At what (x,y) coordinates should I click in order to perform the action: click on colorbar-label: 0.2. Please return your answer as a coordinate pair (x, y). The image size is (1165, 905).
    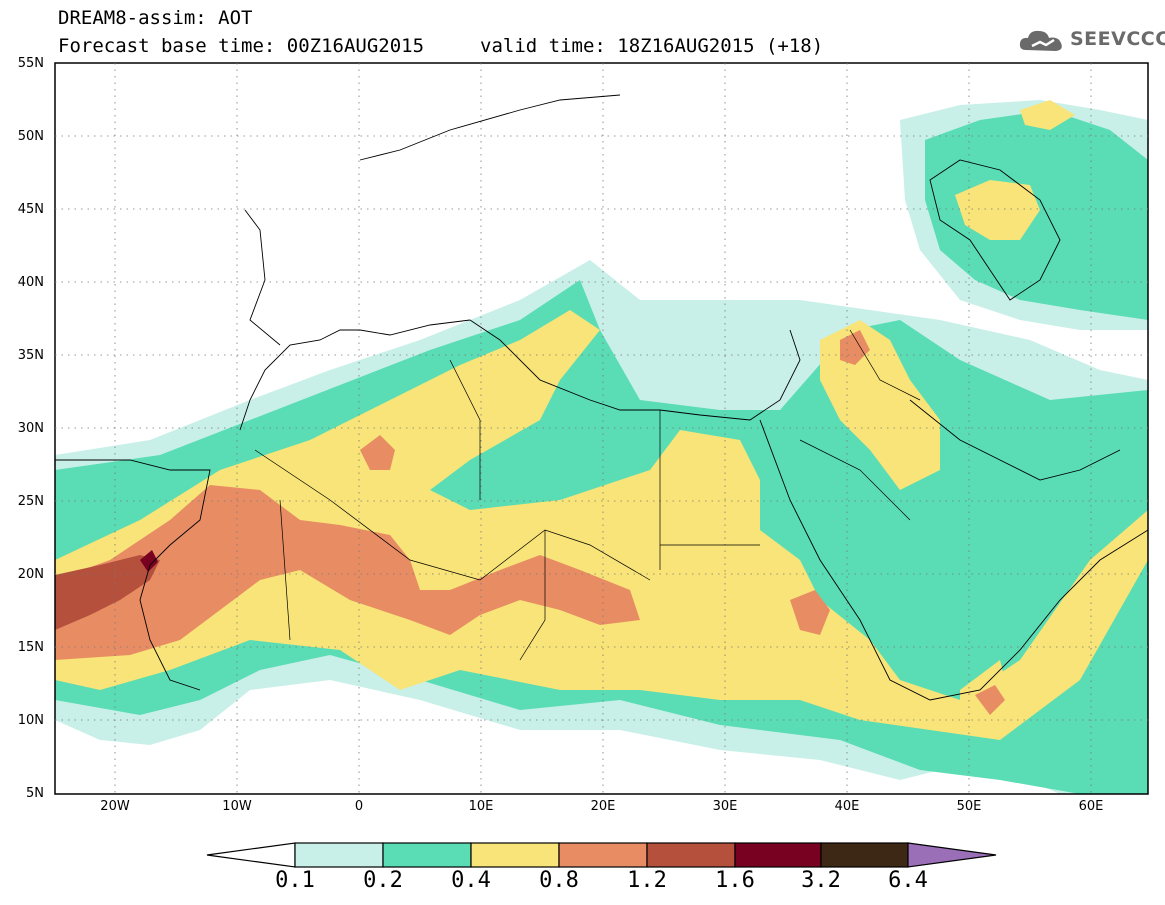
    Looking at the image, I should click on (383, 880).